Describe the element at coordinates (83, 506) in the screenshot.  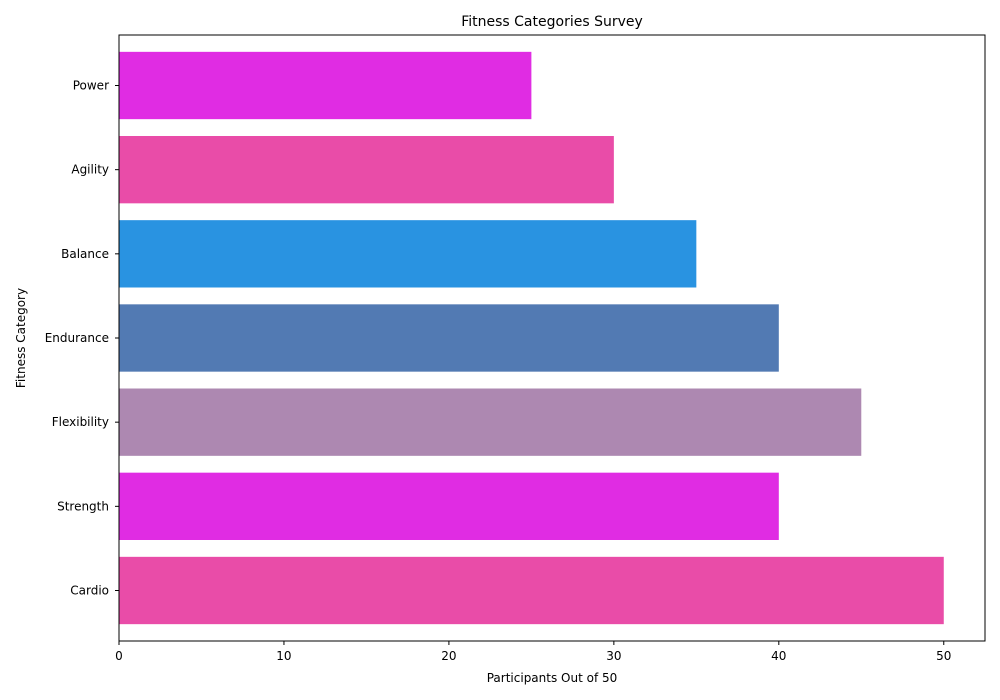
I see `y-tick-label: Strength` at that location.